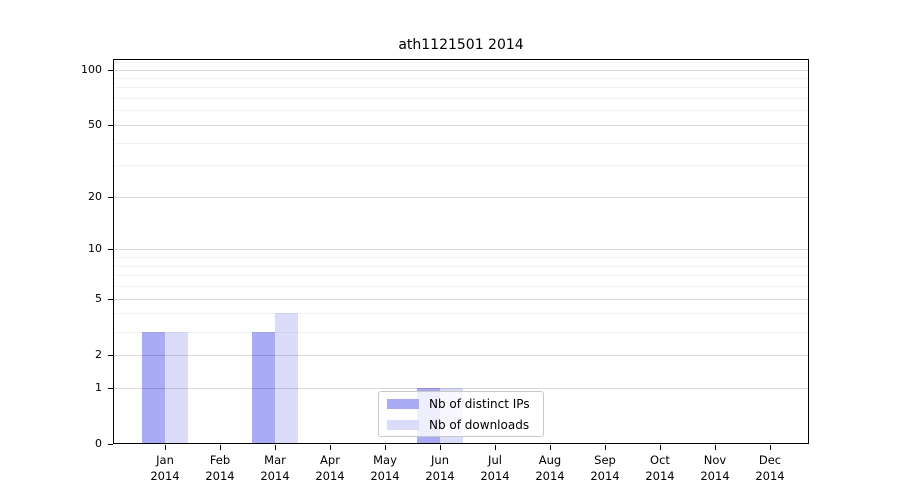  What do you see at coordinates (461, 414) in the screenshot?
I see `legend: Nb of distinct IPs Nb of downloads` at bounding box center [461, 414].